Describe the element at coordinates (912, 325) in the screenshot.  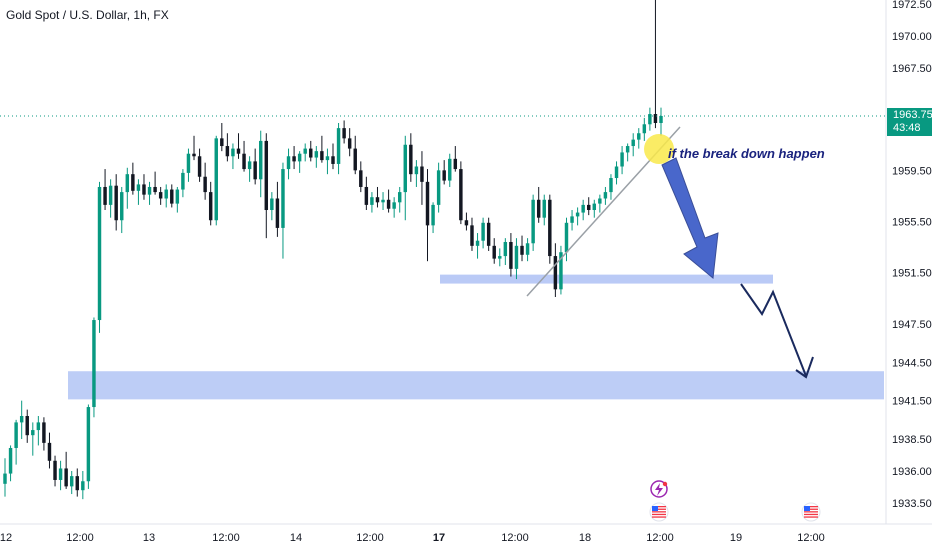
I see `price-tick-label: 1947.50` at that location.